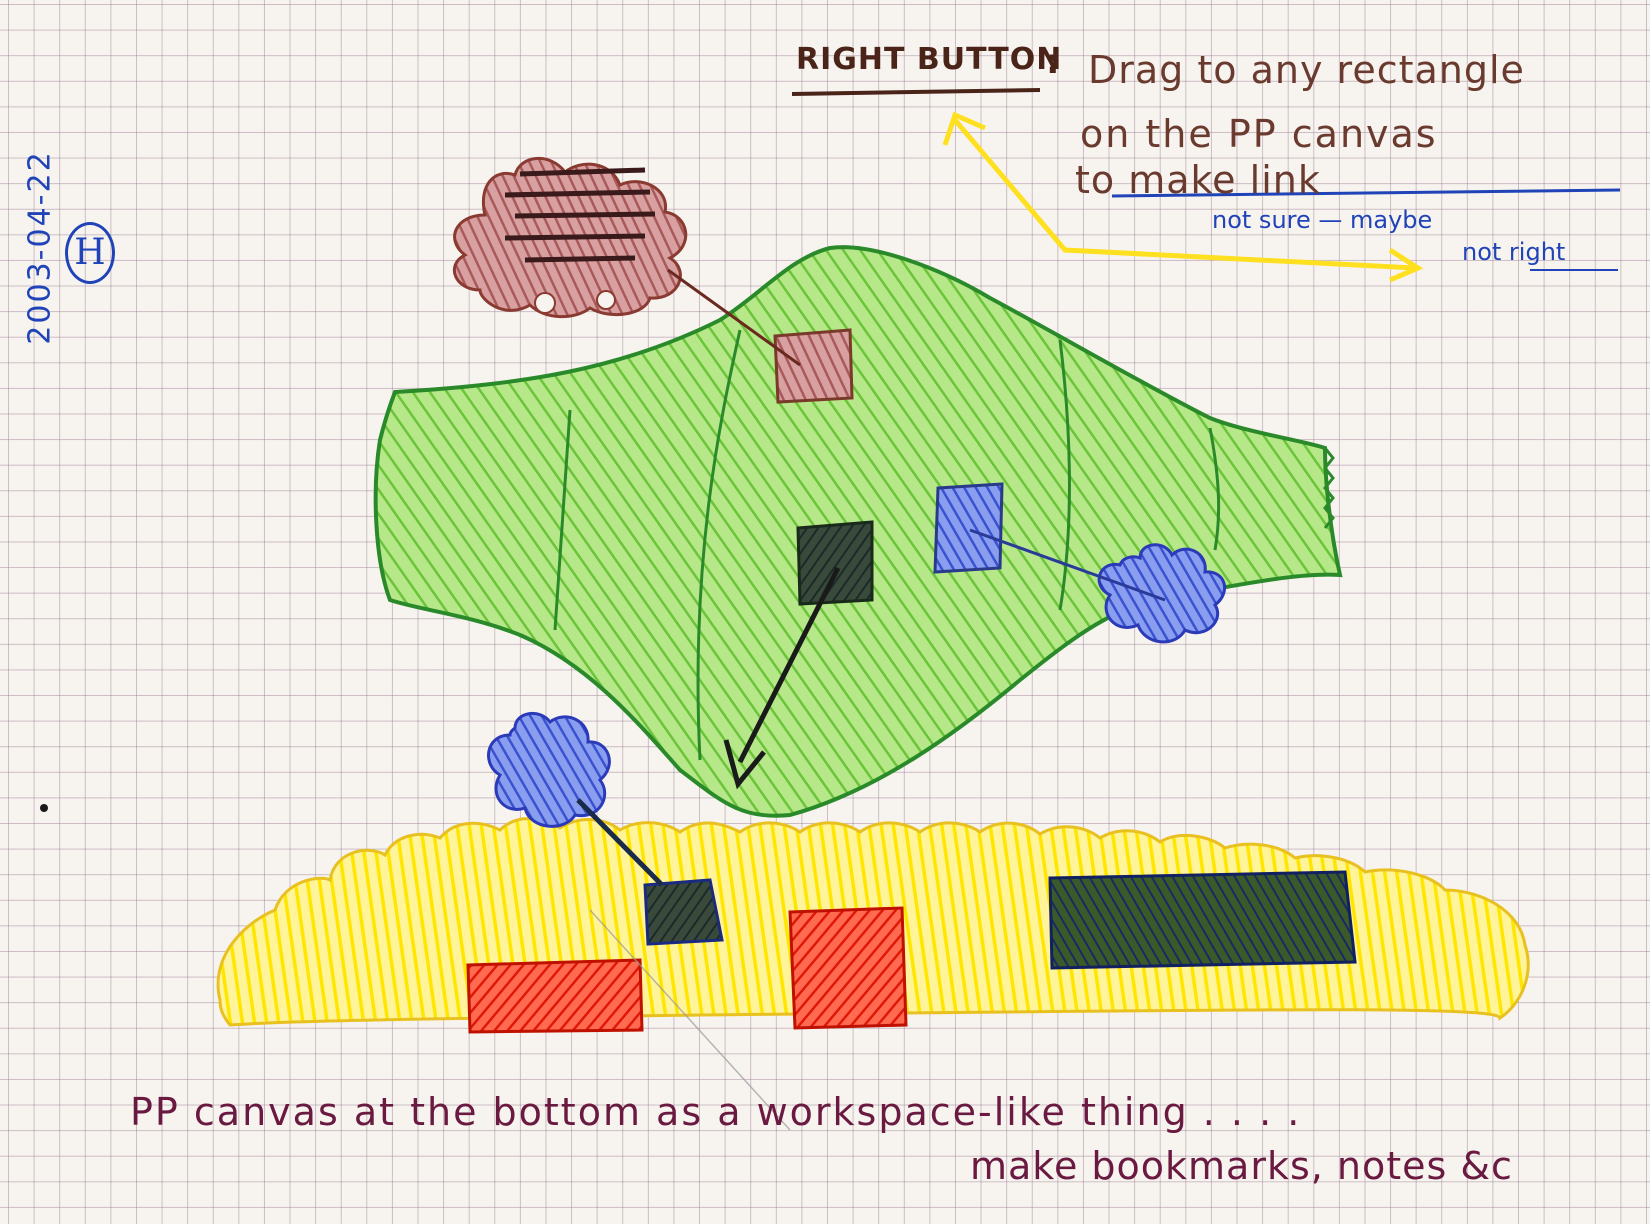 This screenshot has width=1650, height=1224. Describe the element at coordinates (1202, 920) in the screenshot. I see `dark-link-rect-right` at that location.